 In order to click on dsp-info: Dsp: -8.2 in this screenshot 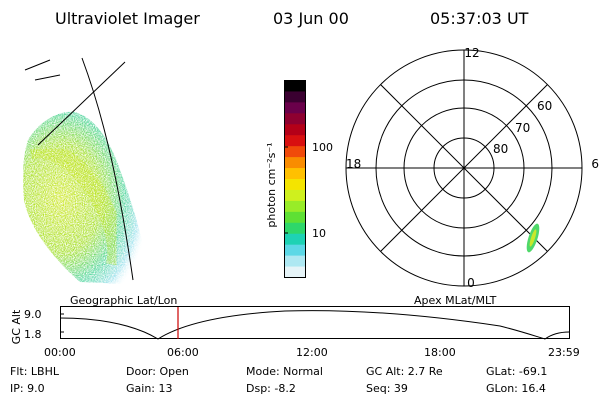, I will do `click(271, 388)`.